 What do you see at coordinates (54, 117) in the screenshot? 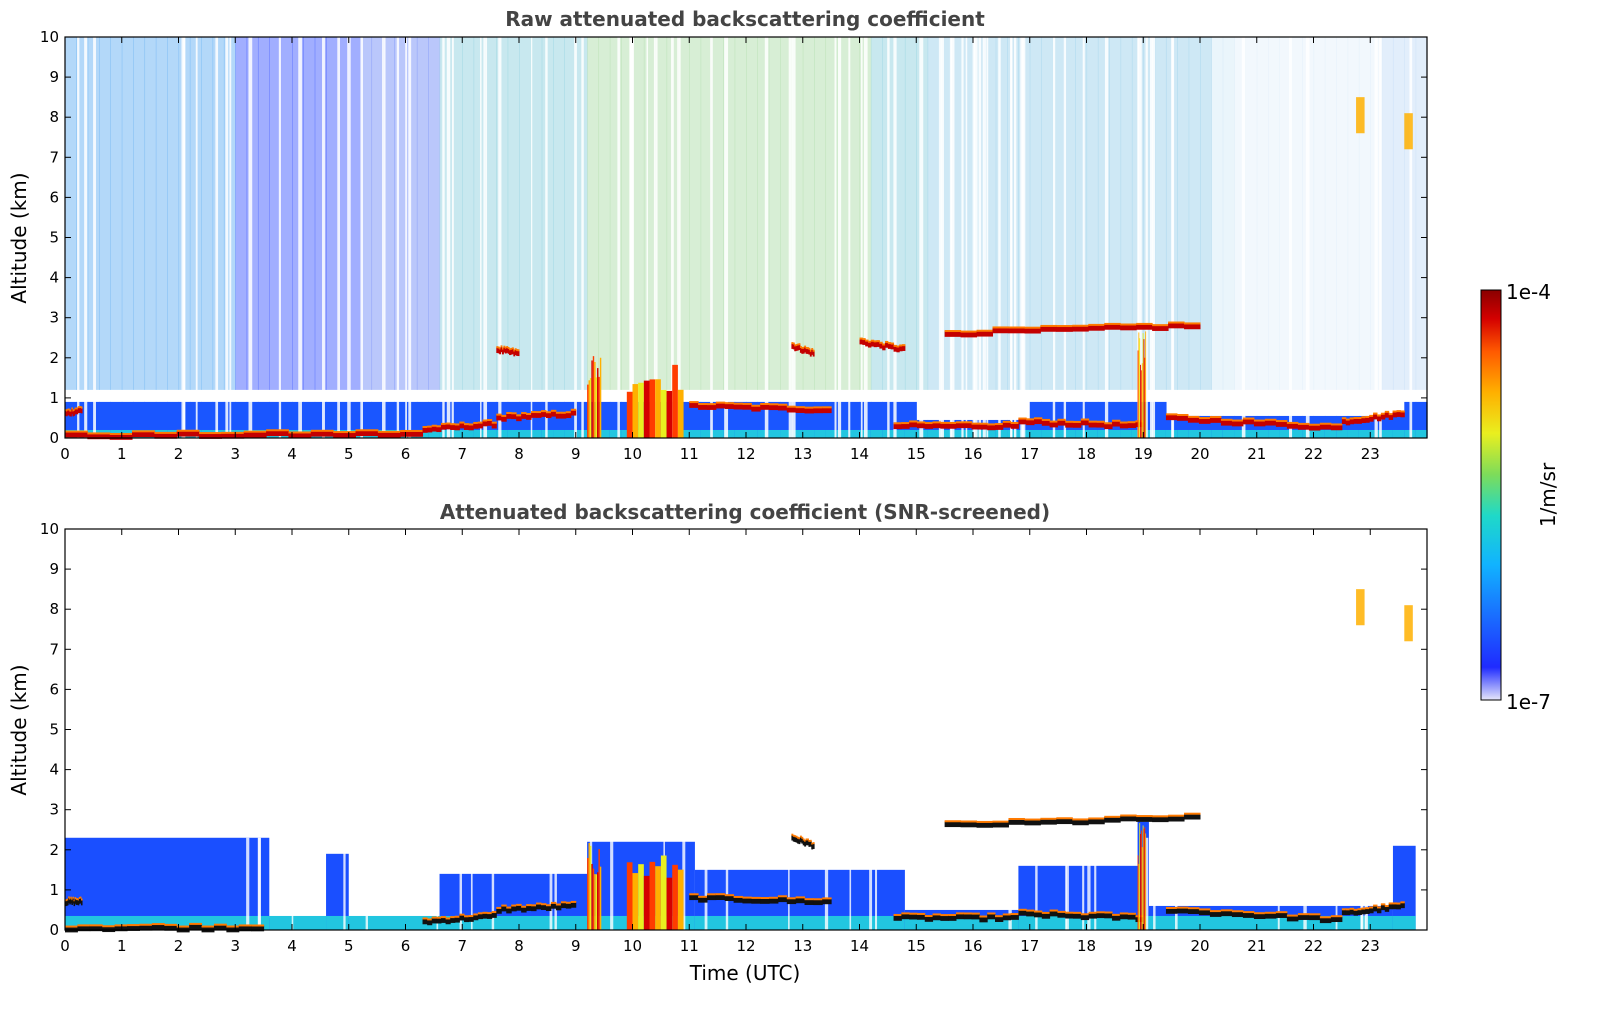
I see `y-tick-label: 8` at bounding box center [54, 117].